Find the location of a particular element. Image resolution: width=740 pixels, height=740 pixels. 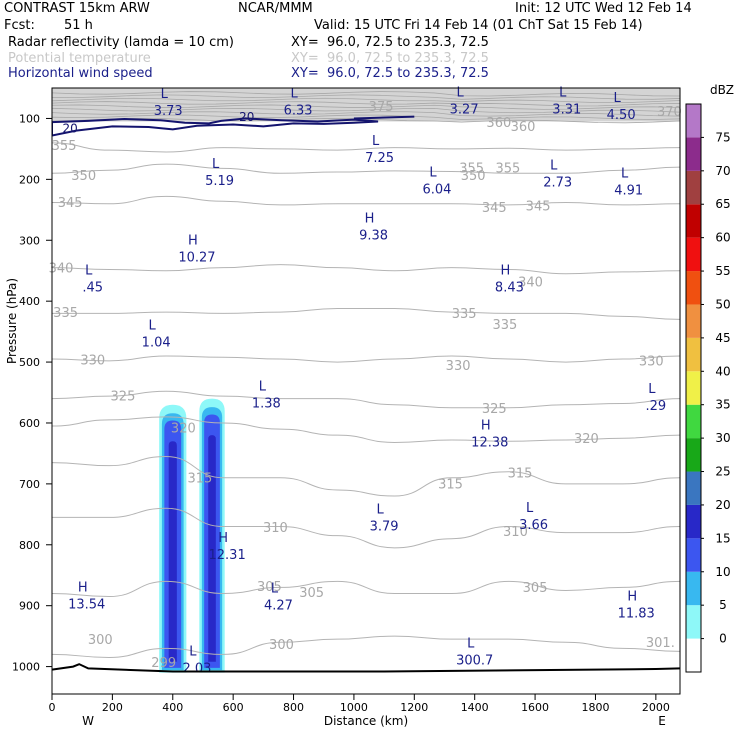

colorbar: 0 5 10 15 20 25 30 35 40 45 50 55 60 65 70 75 dBZ is located at coordinates (709, 378).